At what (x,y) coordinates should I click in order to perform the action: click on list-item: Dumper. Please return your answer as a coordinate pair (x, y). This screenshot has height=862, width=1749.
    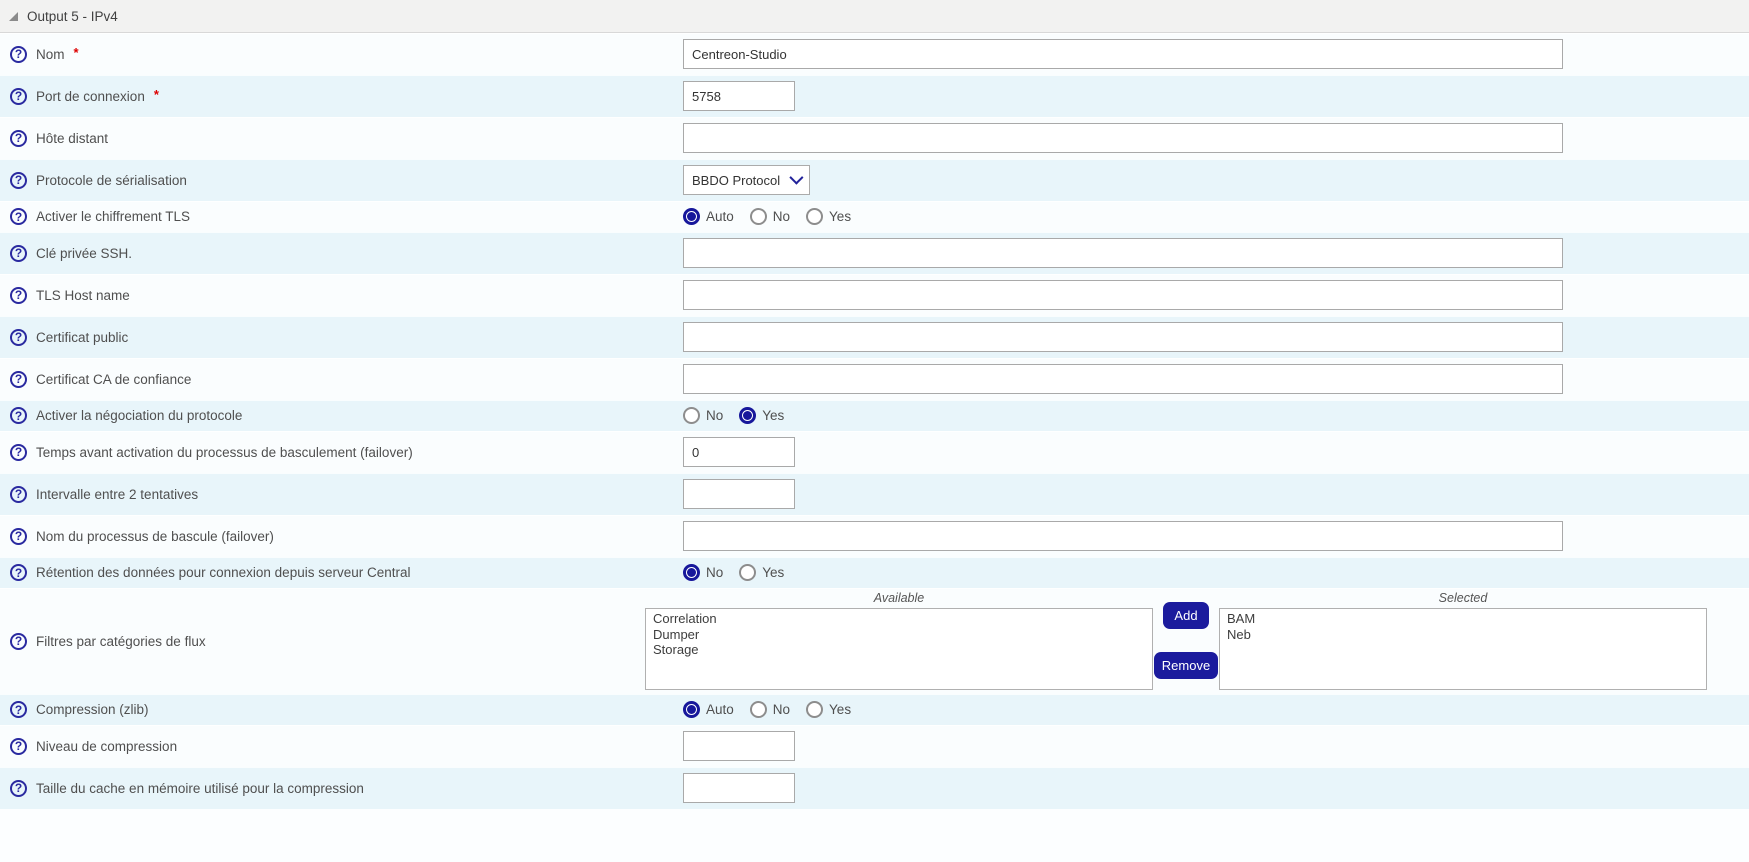
    Looking at the image, I should click on (676, 634).